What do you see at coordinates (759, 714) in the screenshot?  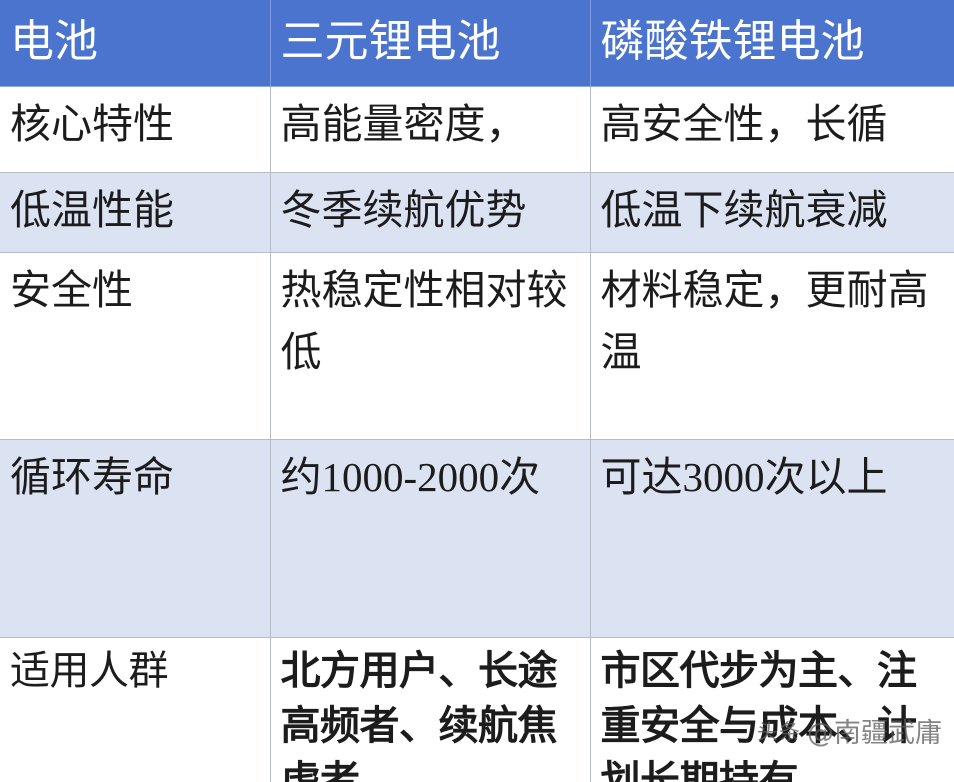 I see `cell-text: 市区代步为主、注重安全与成本、计划长期持有` at bounding box center [759, 714].